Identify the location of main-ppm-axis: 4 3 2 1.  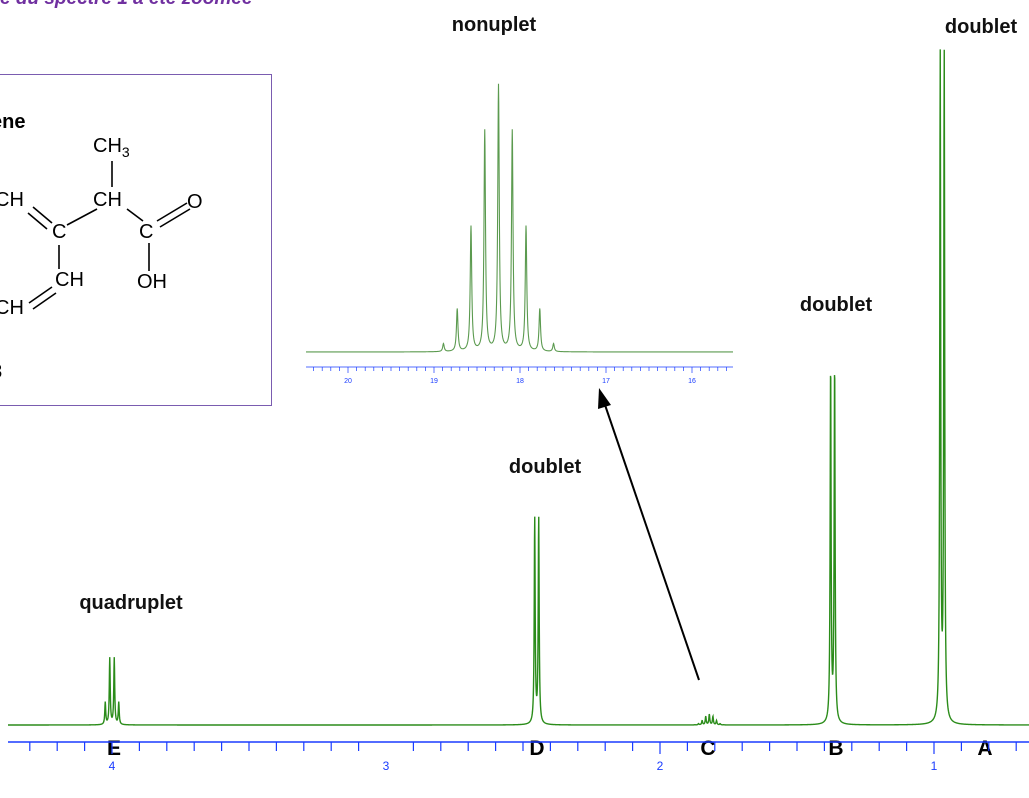
(518, 757).